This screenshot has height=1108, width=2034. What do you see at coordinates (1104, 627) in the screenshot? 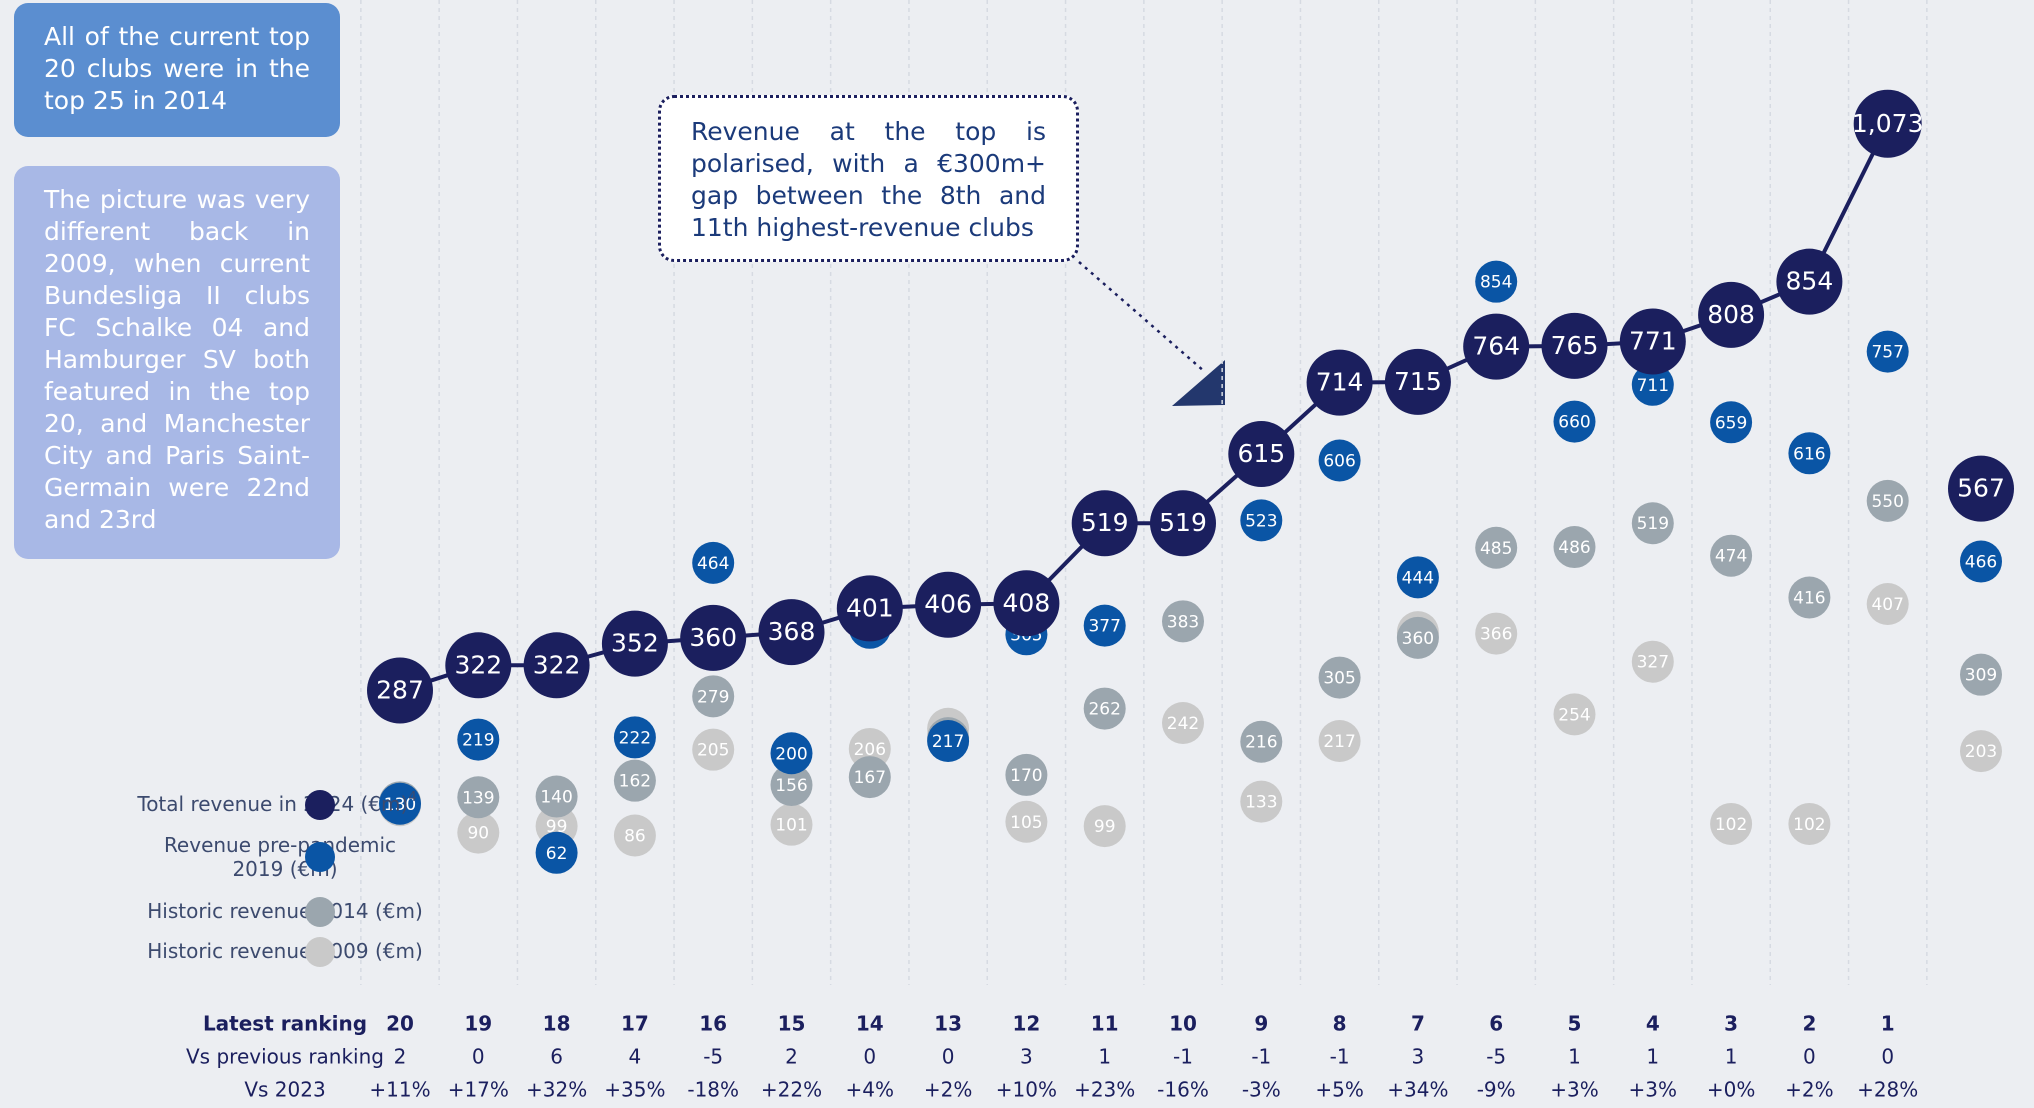
I see `data-label: 377` at bounding box center [1104, 627].